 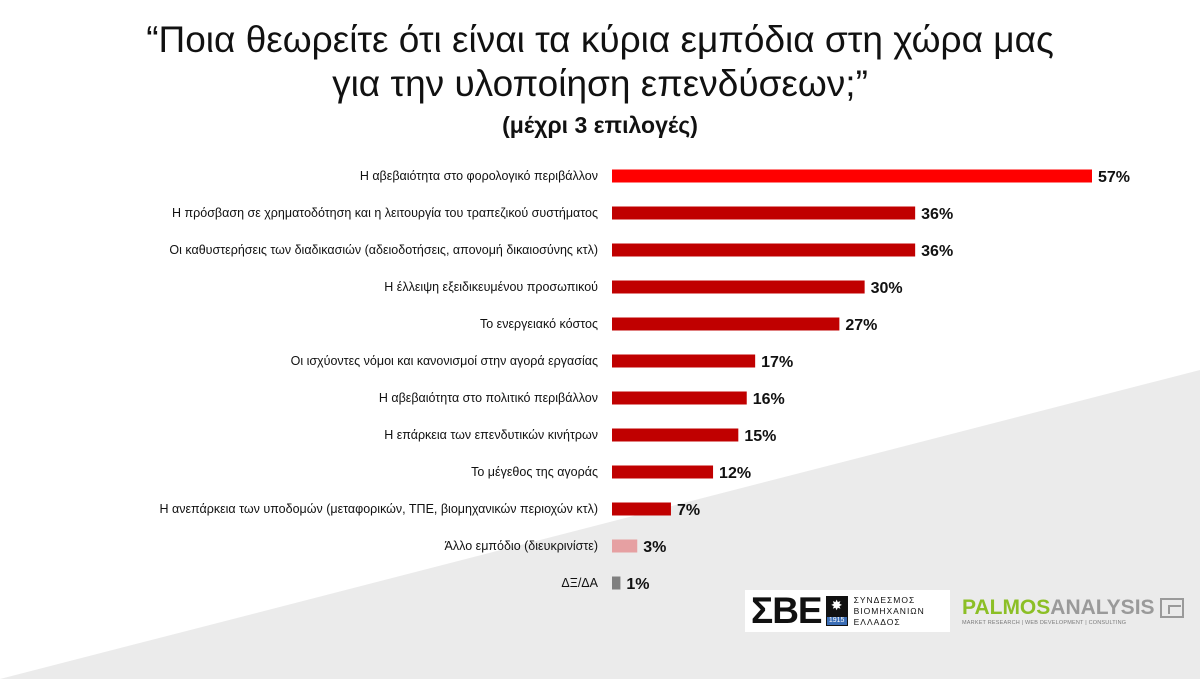 What do you see at coordinates (491, 287) in the screenshot?
I see `category-label: Η έλλειψη εξειδικευμένου προσωπικού` at bounding box center [491, 287].